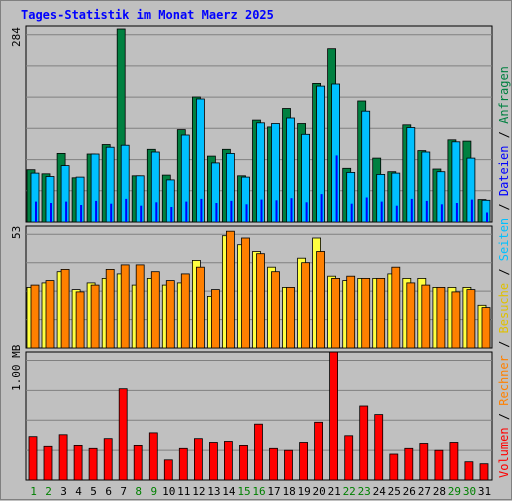  I want to click on day-label: 15, so click(243, 491).